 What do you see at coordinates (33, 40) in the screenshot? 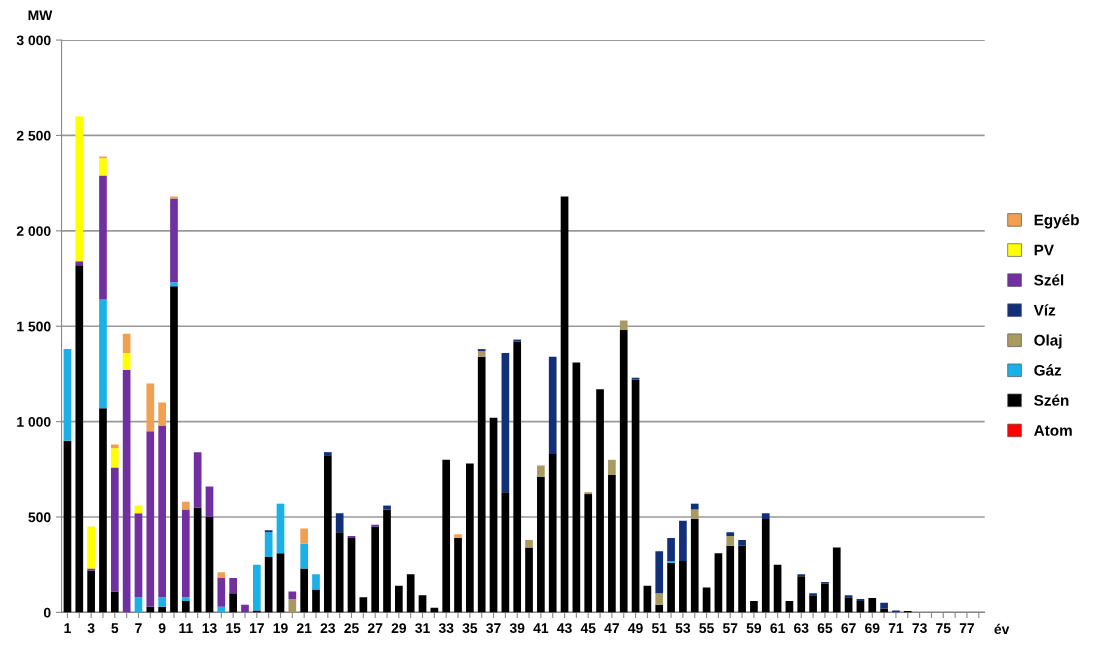
I see `y-tick-label: 3 000` at bounding box center [33, 40].